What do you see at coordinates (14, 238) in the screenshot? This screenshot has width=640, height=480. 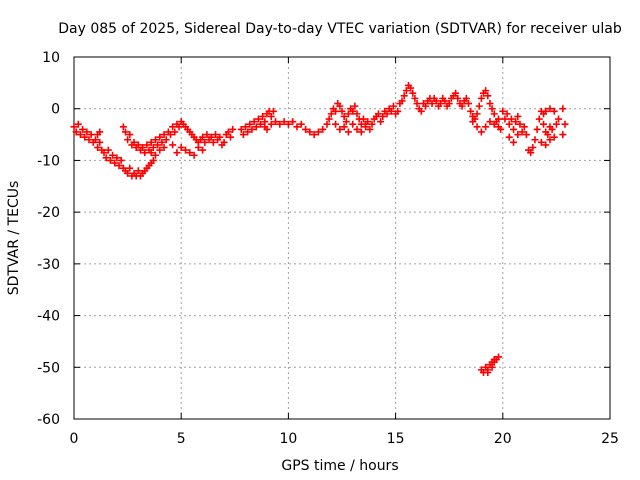 I see `y-axis-label: SDTVAR / TECUs` at bounding box center [14, 238].